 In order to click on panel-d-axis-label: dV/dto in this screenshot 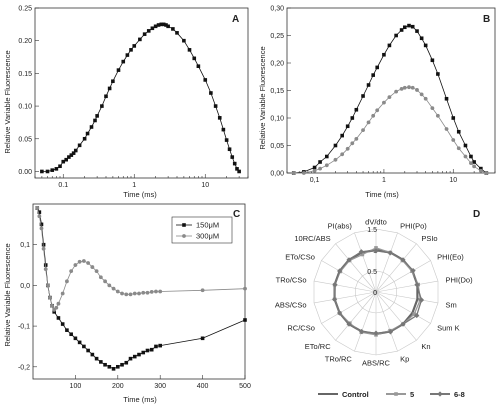, I will do `click(376, 221)`.